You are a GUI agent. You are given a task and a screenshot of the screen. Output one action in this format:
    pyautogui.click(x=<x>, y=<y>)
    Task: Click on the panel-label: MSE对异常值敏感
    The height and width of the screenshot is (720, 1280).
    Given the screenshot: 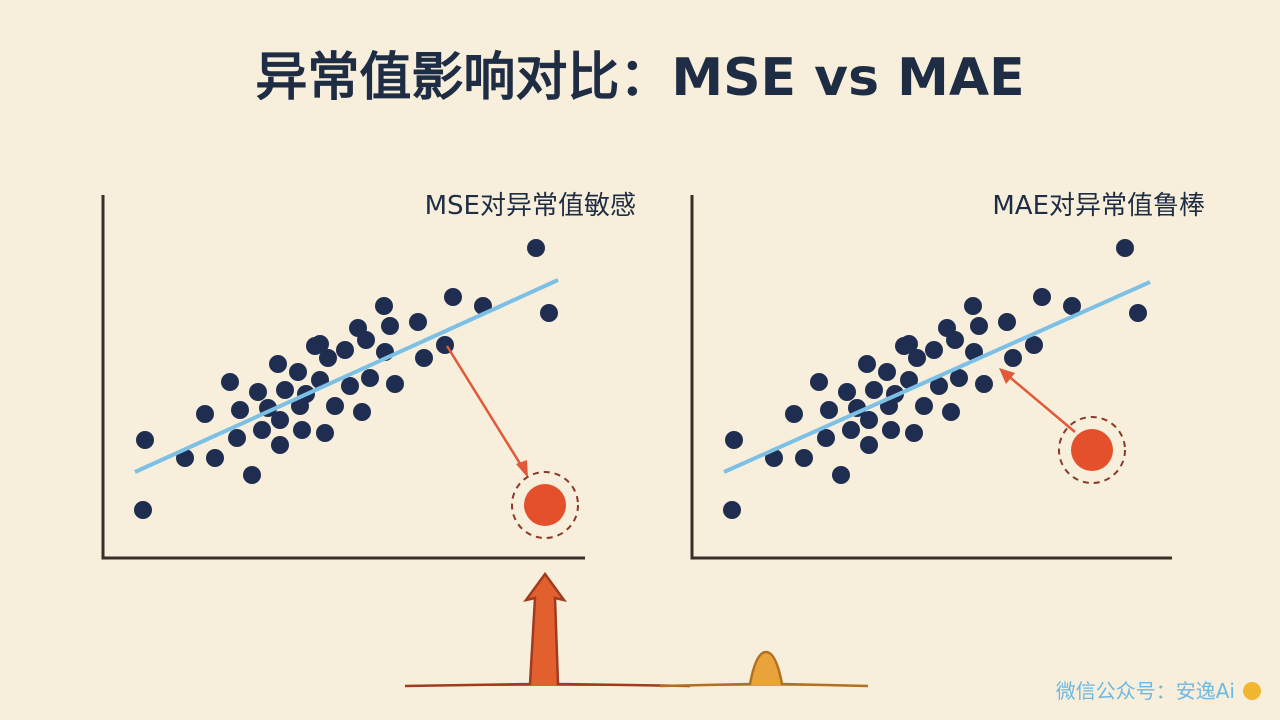 What is the action you would take?
    pyautogui.click(x=530, y=206)
    